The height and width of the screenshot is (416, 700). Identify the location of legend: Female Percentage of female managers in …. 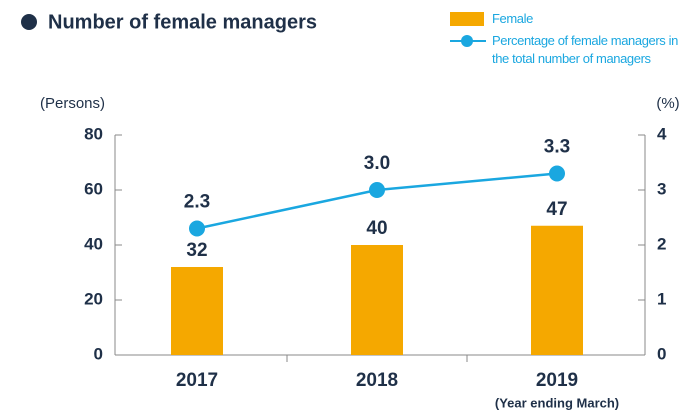
(571, 41).